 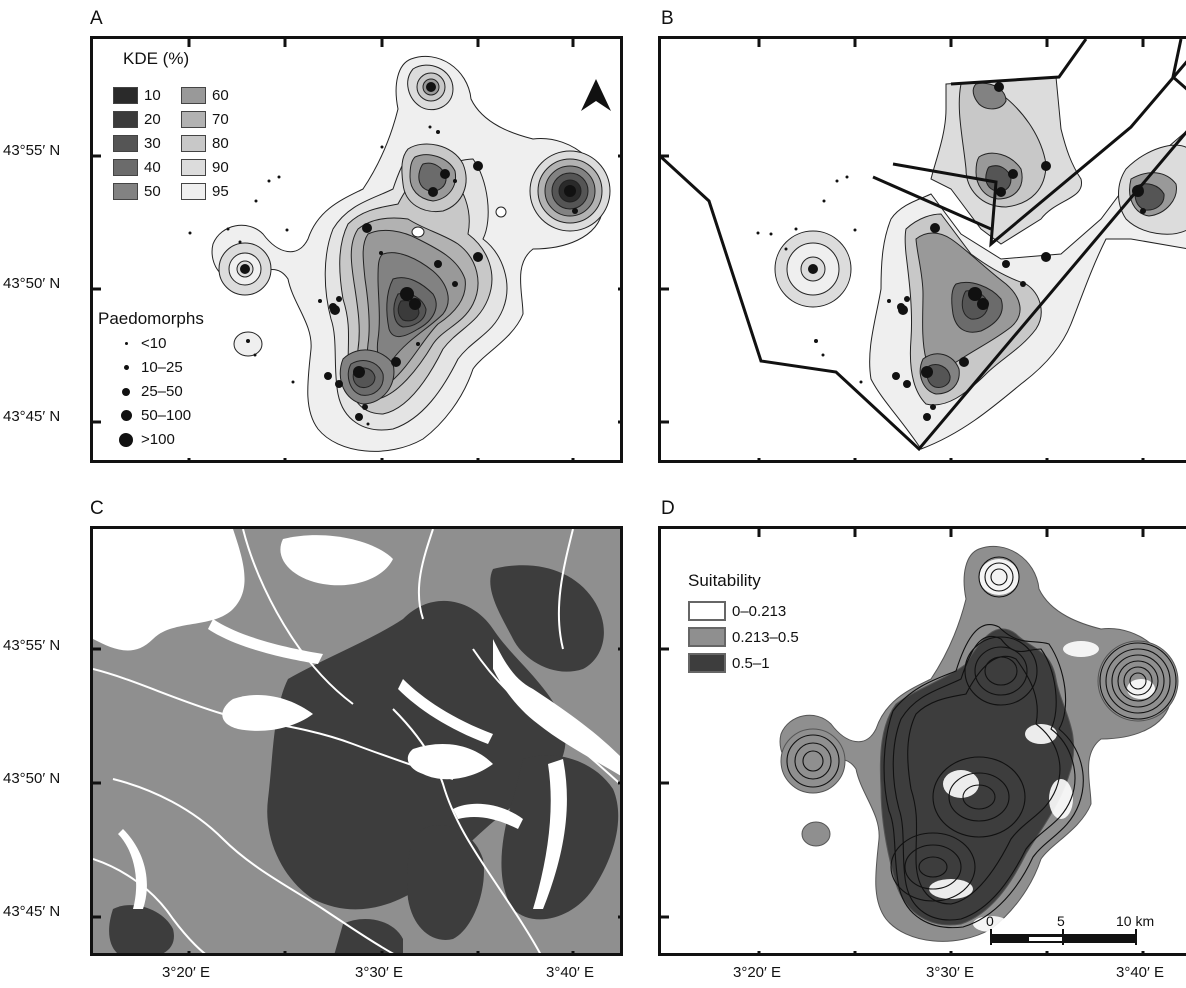 I want to click on kde-legend-item: 10, so click(x=137, y=95).